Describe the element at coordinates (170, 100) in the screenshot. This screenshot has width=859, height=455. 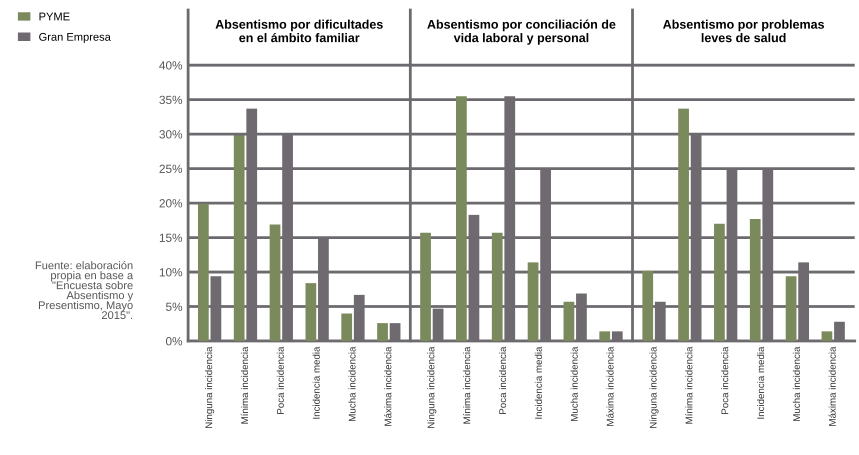
I see `y-tick-label: 35%` at that location.